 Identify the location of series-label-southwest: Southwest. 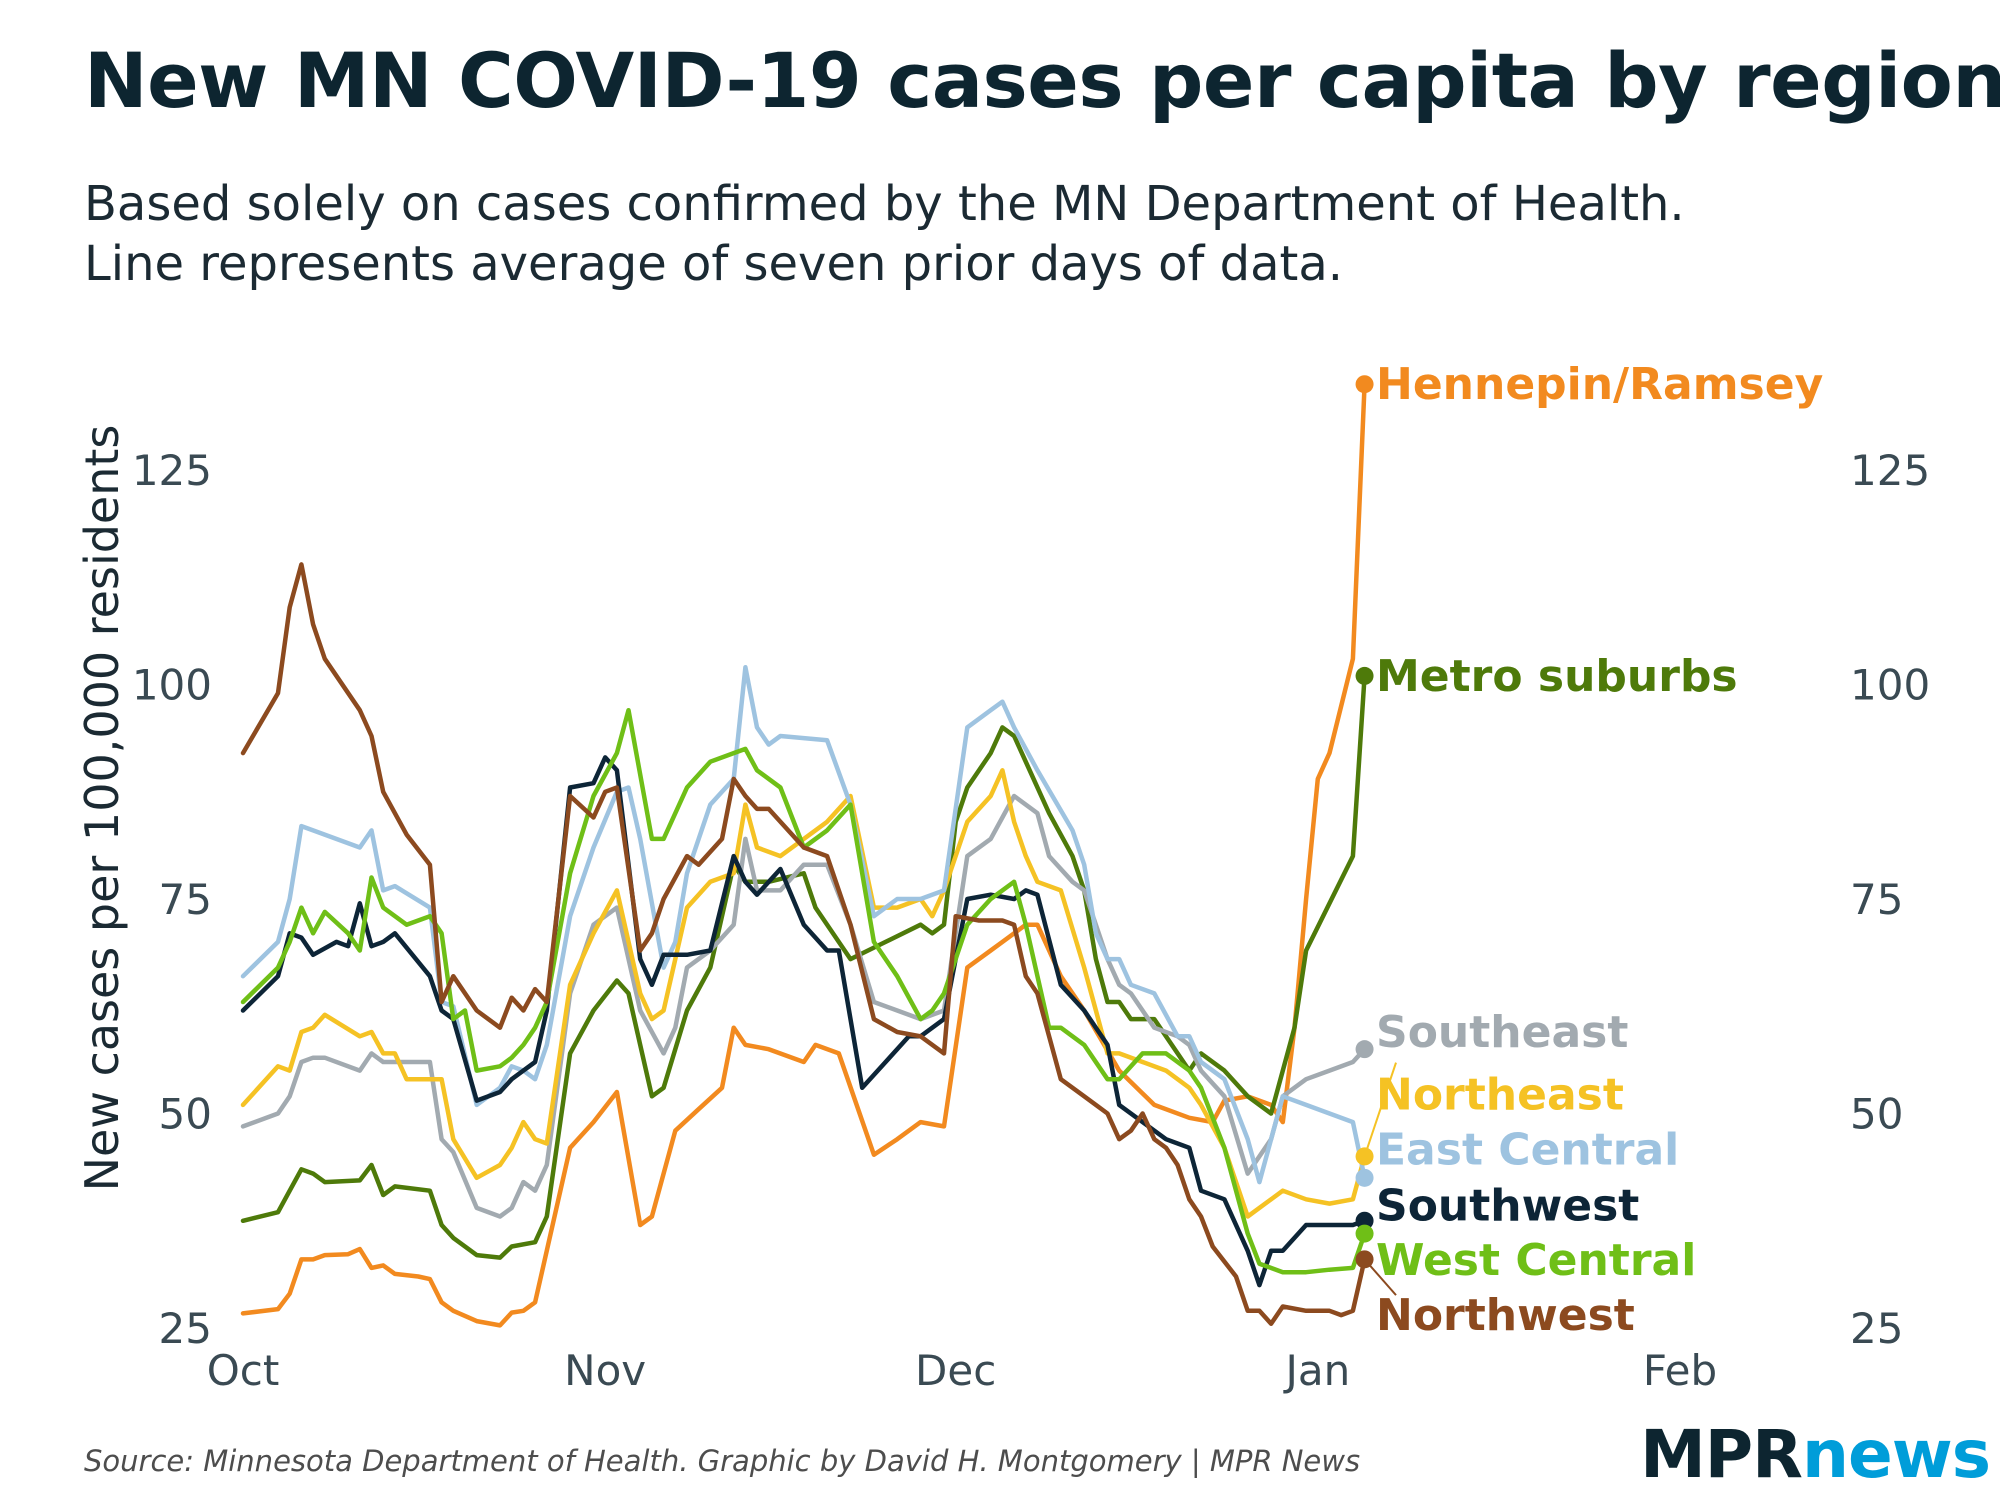
(1507, 1205).